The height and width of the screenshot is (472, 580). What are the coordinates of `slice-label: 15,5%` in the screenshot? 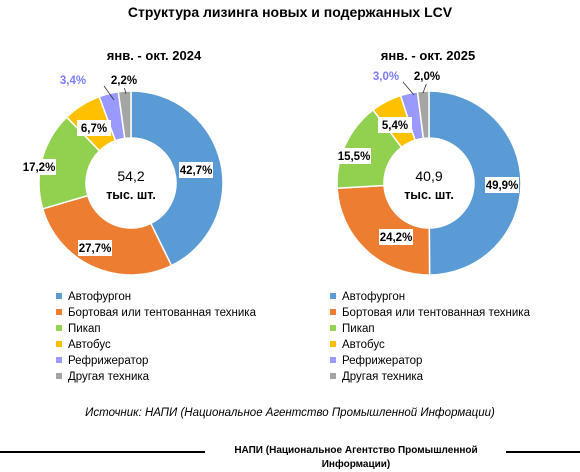 It's located at (354, 157).